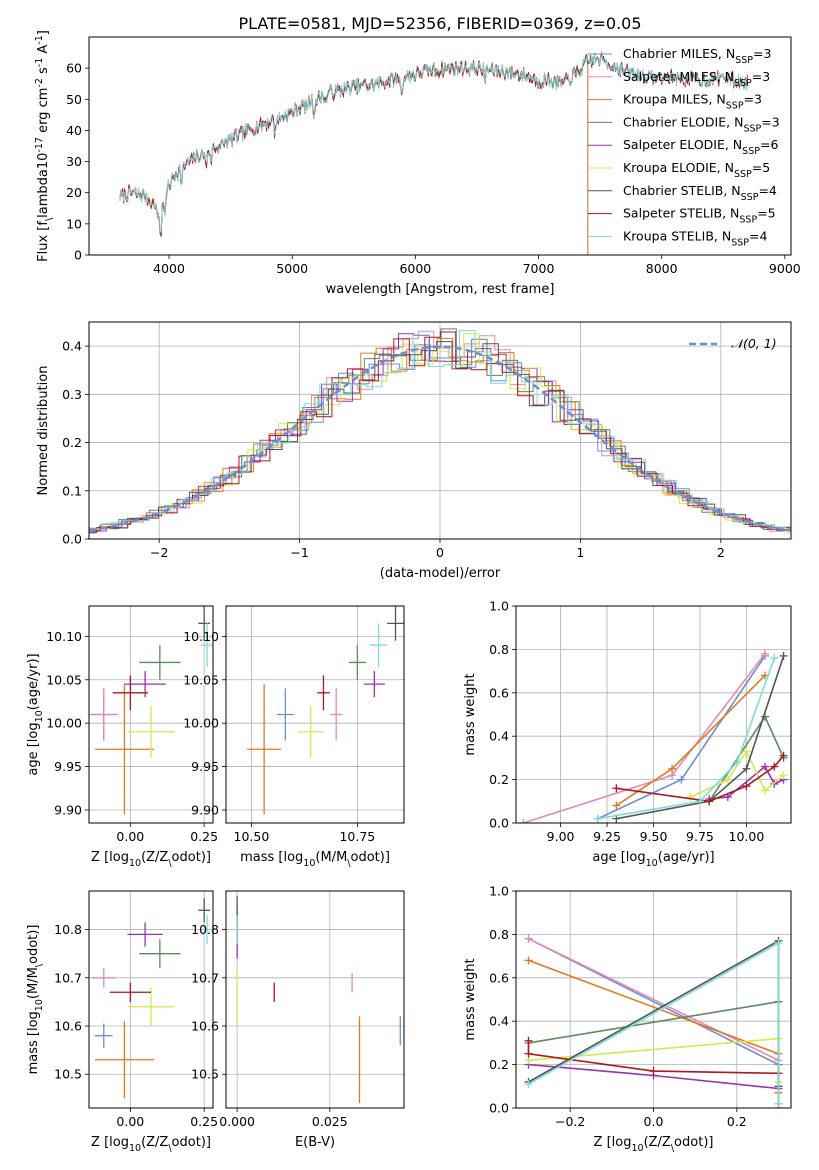 Image resolution: width=819 pixels, height=1170 pixels. I want to click on x-tick-label: 9.50, so click(654, 836).